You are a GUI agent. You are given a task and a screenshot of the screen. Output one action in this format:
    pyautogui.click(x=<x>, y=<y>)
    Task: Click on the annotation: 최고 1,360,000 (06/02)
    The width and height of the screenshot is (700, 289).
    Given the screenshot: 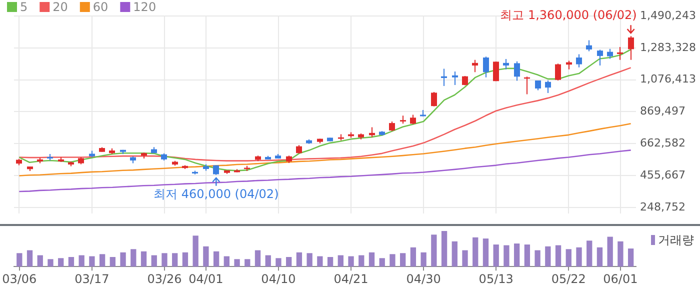 What is the action you would take?
    pyautogui.click(x=568, y=15)
    